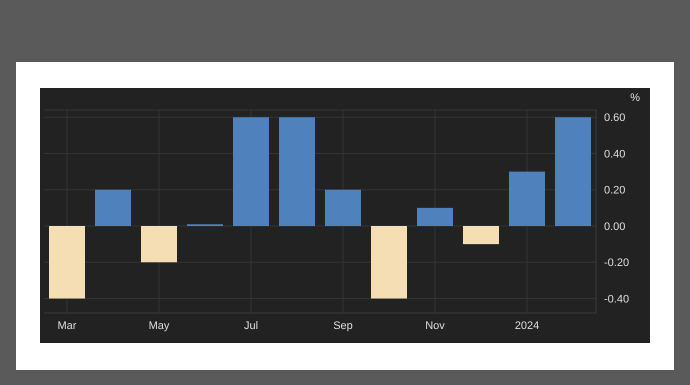 Image resolution: width=690 pixels, height=385 pixels. Describe the element at coordinates (615, 154) in the screenshot. I see `y-tick-label: 0.40` at that location.